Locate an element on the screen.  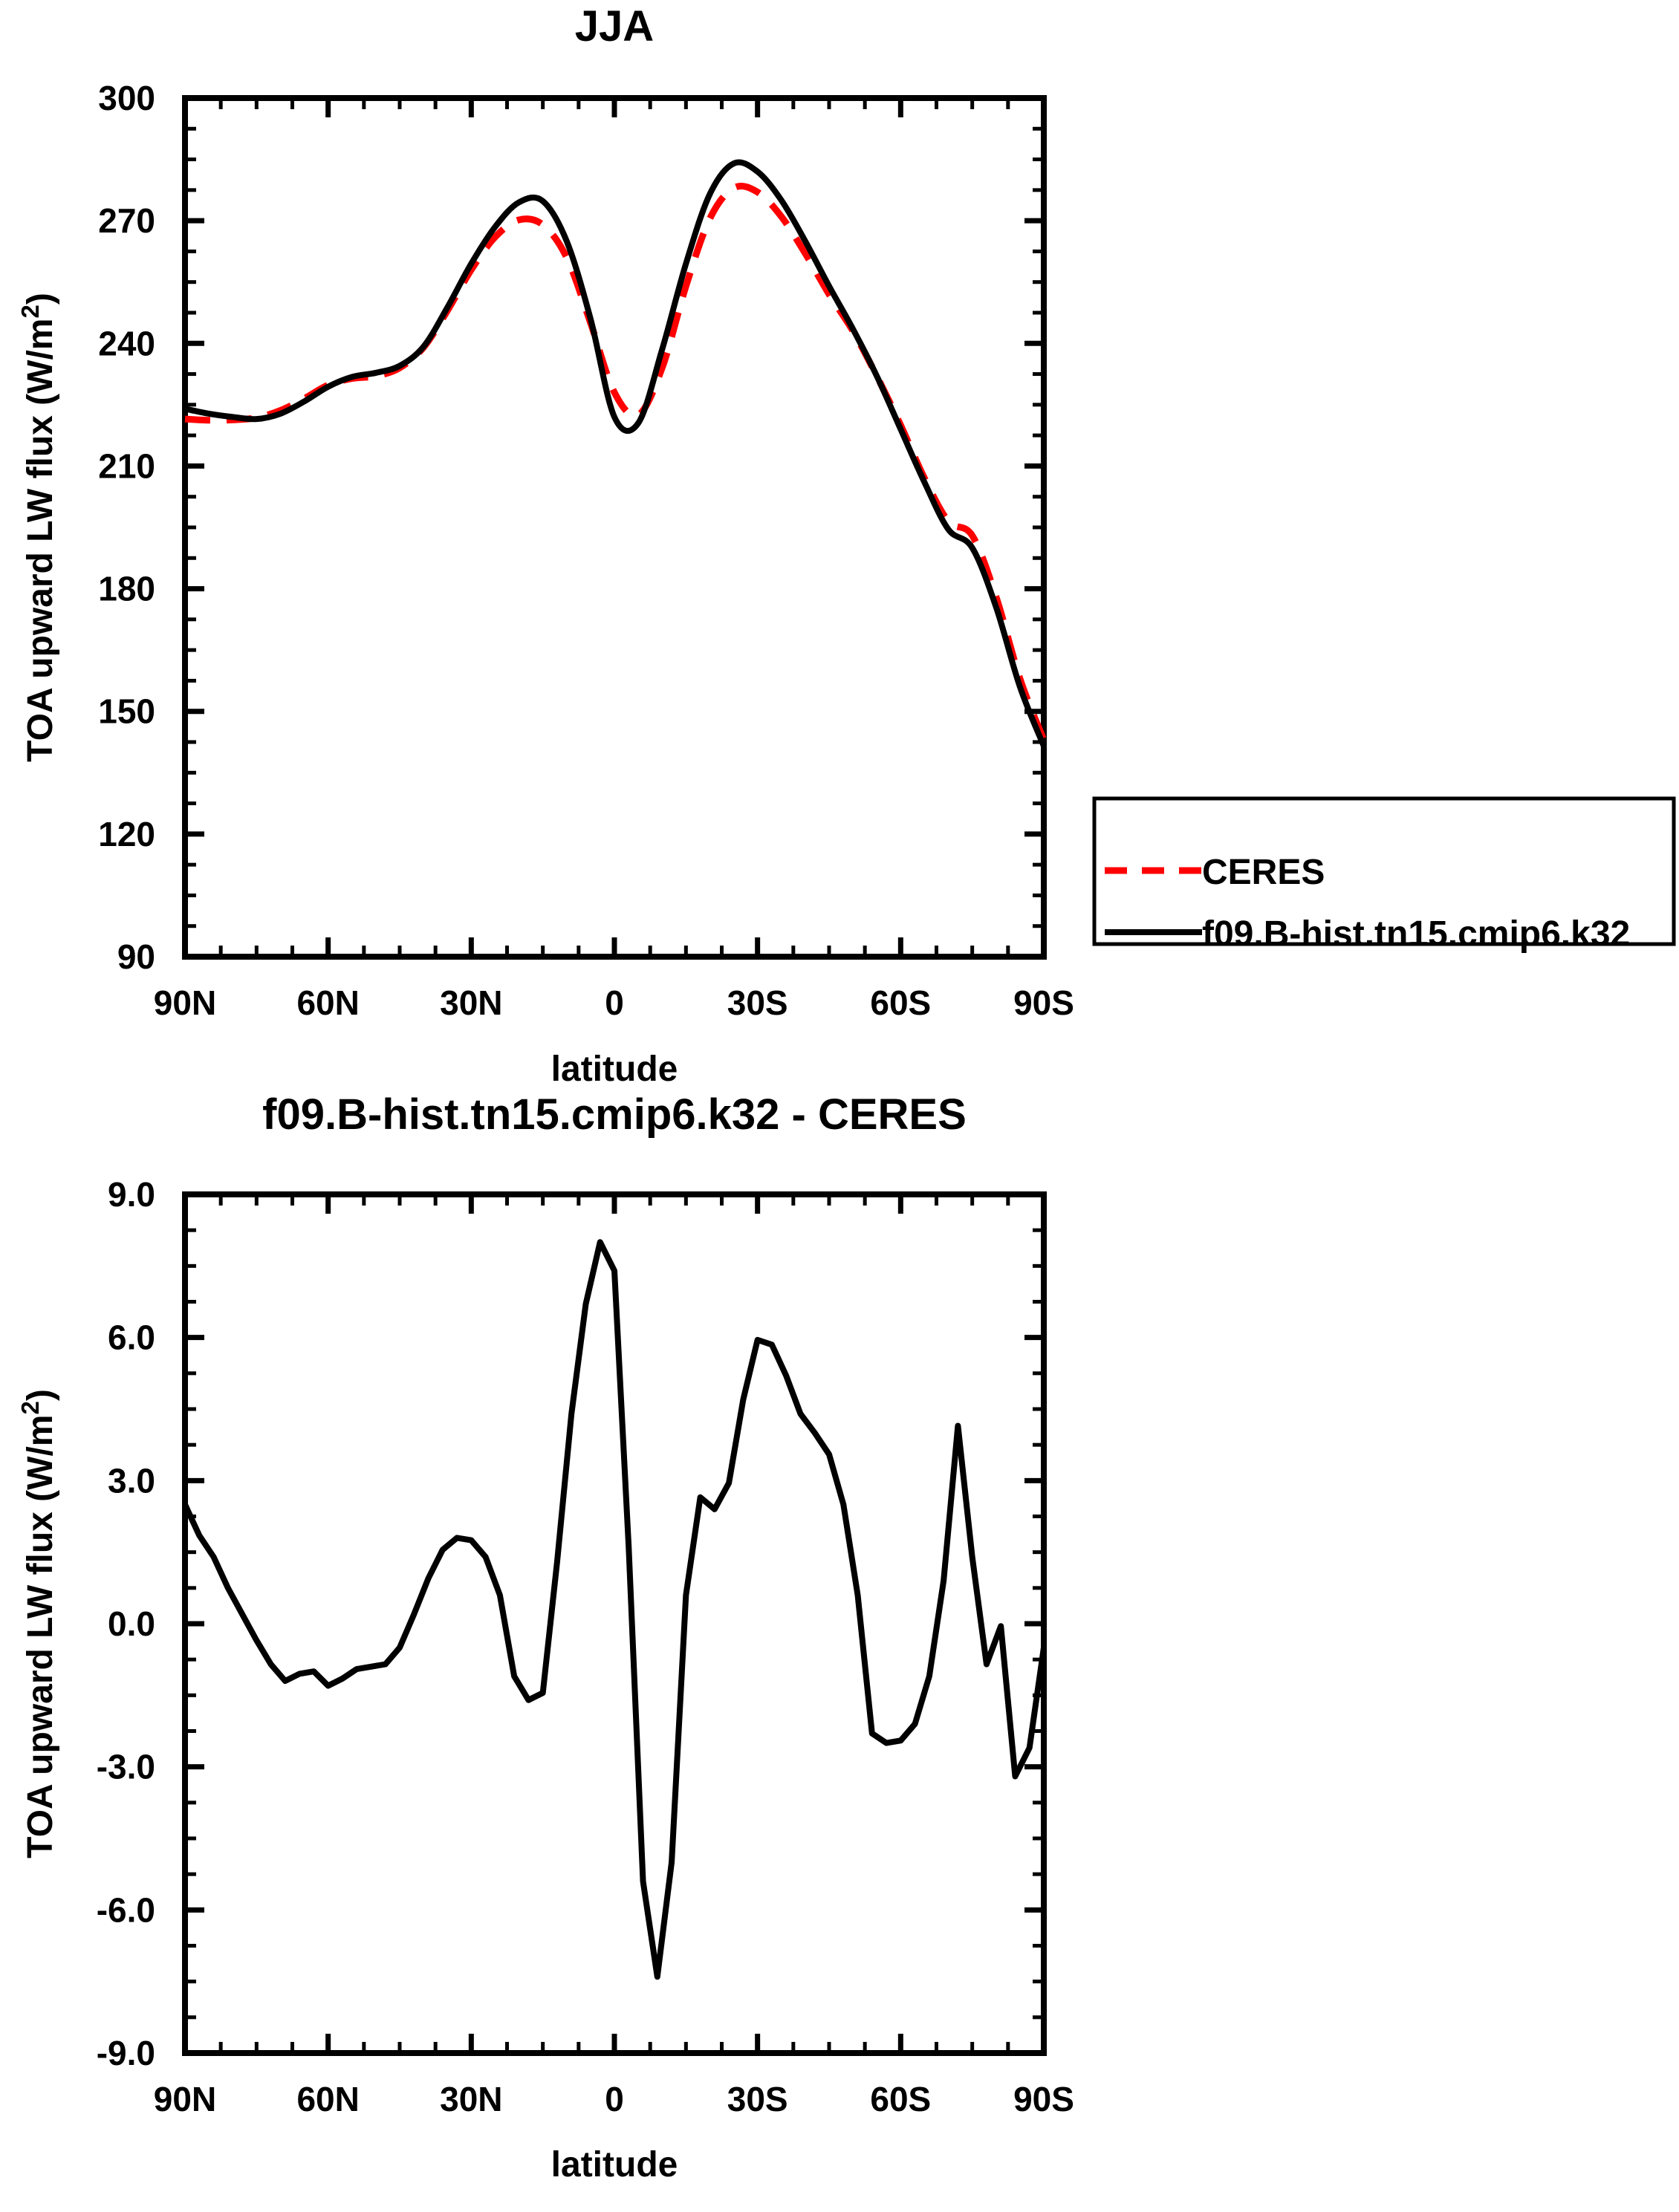
y-tick-label: 6.0 is located at coordinates (131, 1338).